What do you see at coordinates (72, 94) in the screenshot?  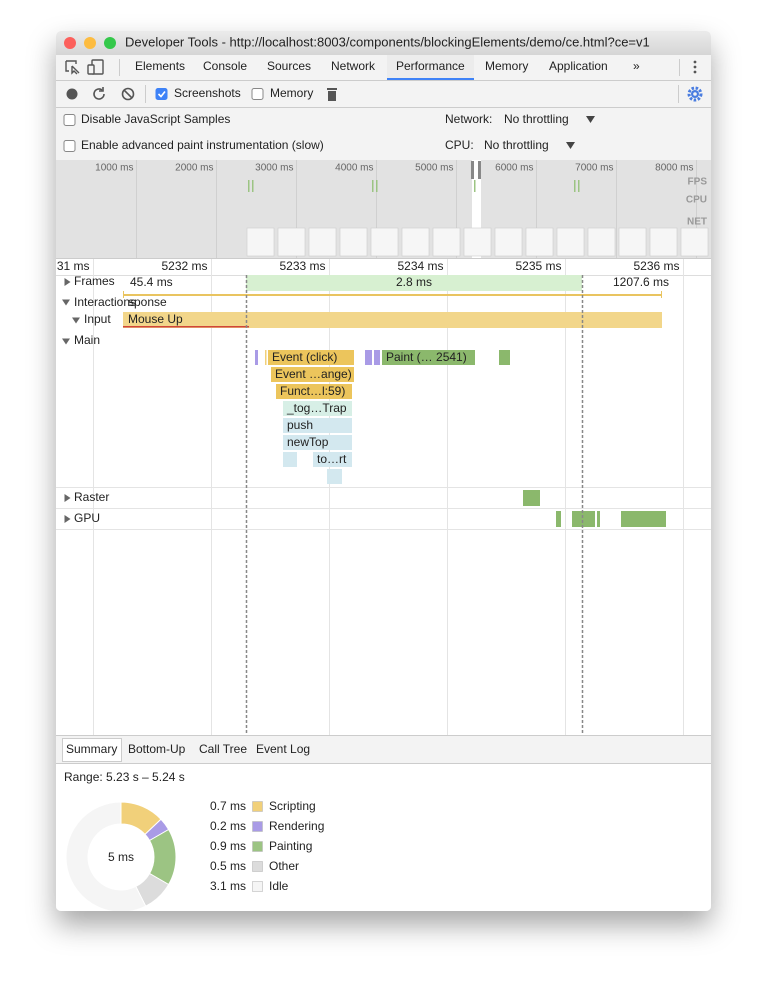 I see `record-button` at bounding box center [72, 94].